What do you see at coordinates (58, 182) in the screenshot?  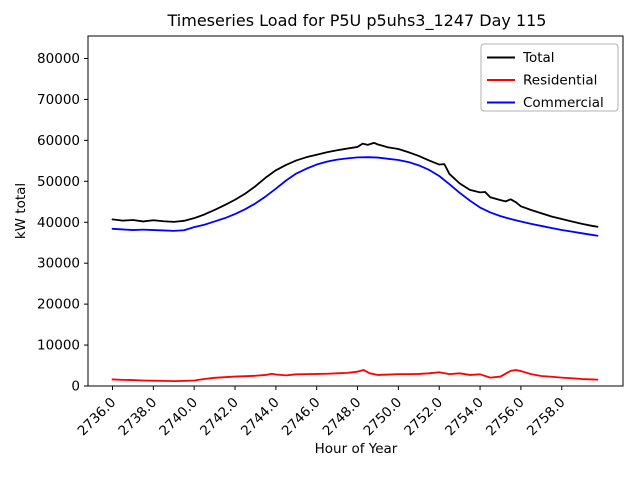 I see `y-tick-label: 50000` at bounding box center [58, 182].